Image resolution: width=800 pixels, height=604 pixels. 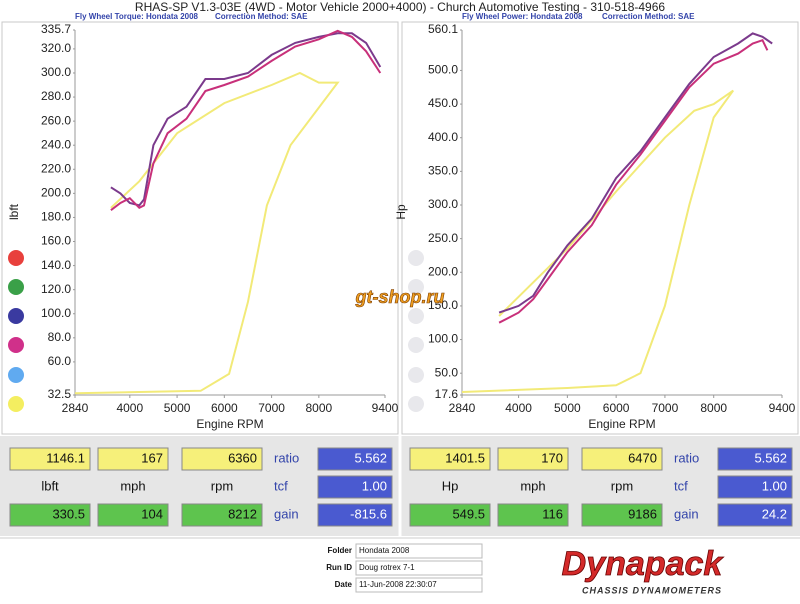 What do you see at coordinates (56, 168) in the screenshot?
I see `y-tick-label: 220.0` at bounding box center [56, 168].